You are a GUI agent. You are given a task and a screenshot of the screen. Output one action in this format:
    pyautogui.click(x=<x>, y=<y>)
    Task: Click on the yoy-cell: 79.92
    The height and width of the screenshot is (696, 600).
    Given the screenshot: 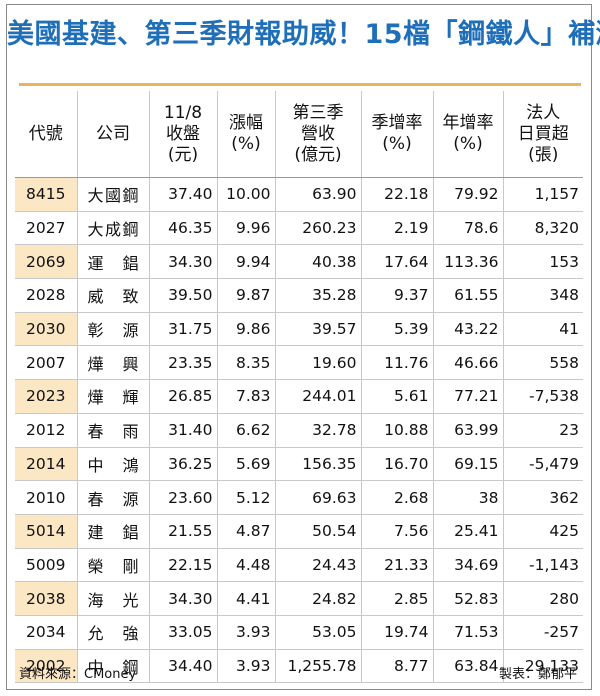 What is the action you would take?
    pyautogui.click(x=467, y=194)
    